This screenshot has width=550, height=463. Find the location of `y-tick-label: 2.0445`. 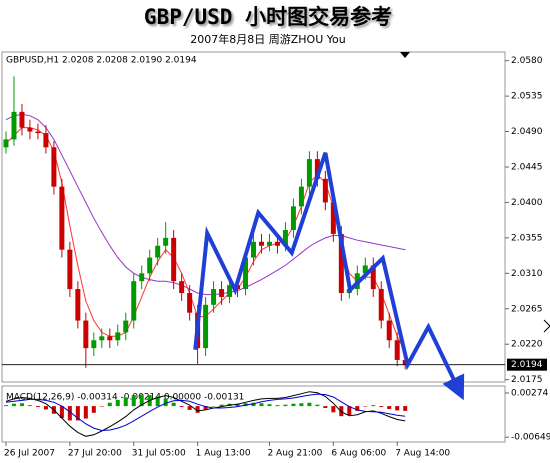

y-tick-label: 2.0445 is located at coordinates (527, 167).